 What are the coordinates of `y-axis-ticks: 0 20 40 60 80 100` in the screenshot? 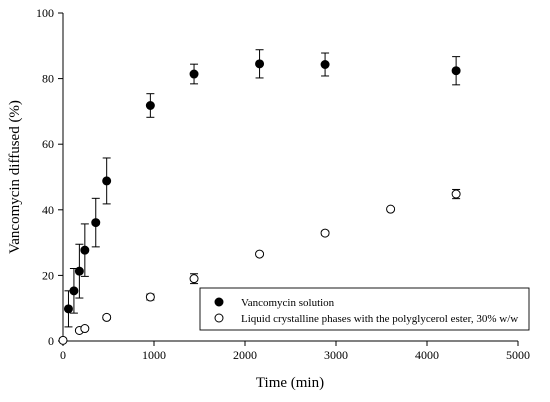 It's located at (49, 177).